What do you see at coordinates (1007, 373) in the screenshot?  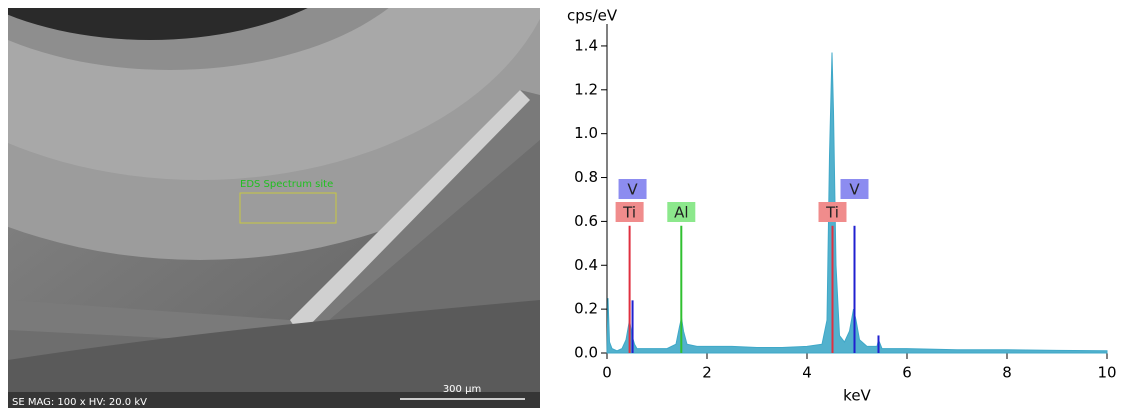 I see `x-tick-label: 8` at bounding box center [1007, 373].